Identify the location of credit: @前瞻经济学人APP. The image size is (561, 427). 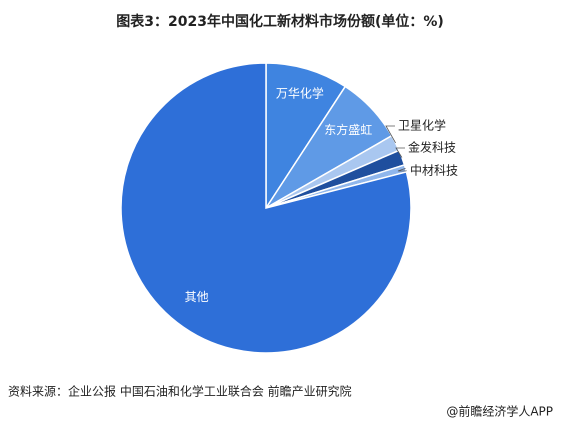
(499, 411).